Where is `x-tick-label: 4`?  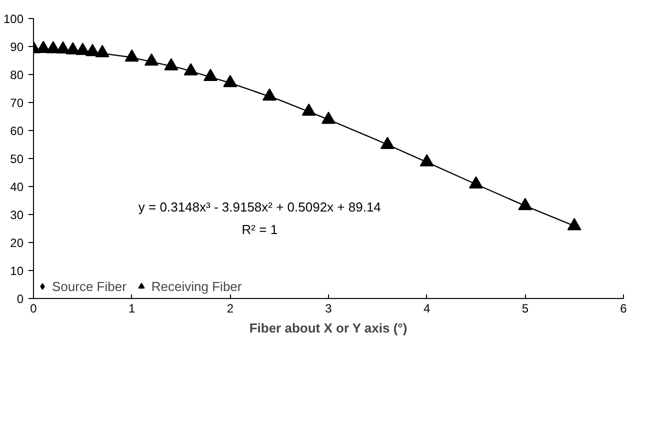
x-tick-label: 4 is located at coordinates (426, 309).